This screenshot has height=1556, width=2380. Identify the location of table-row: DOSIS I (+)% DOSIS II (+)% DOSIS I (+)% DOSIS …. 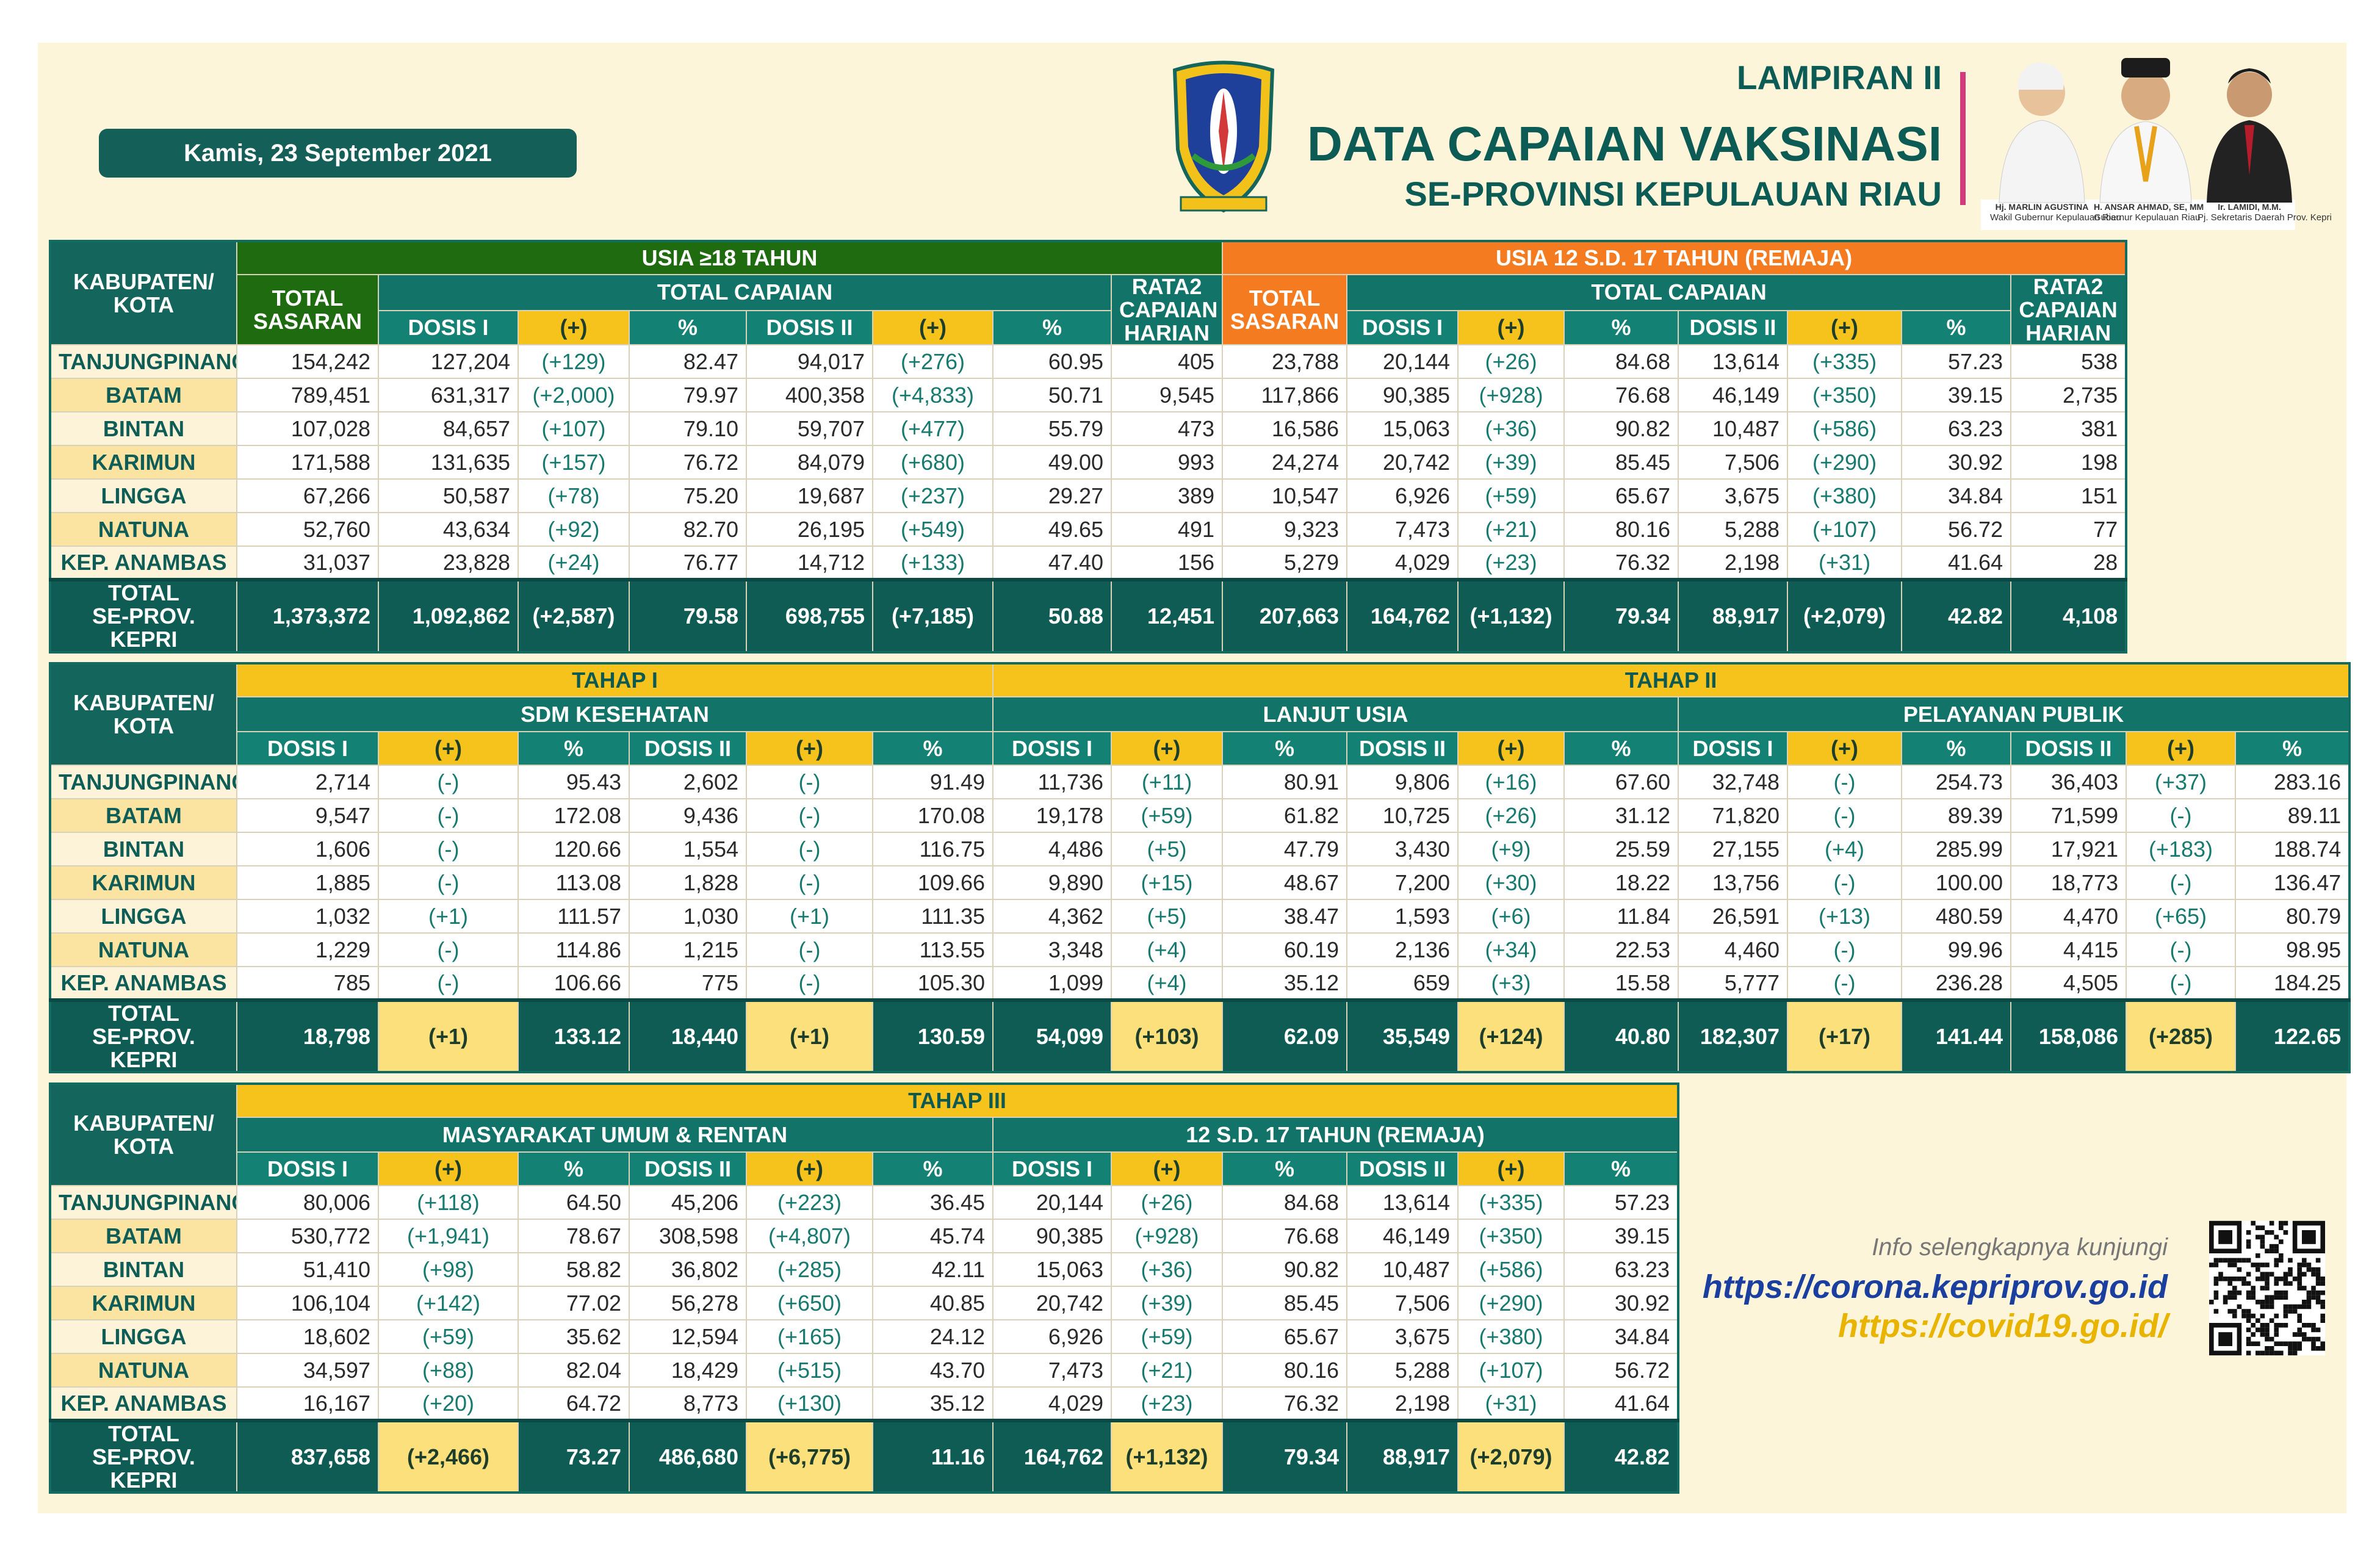
(1088, 328).